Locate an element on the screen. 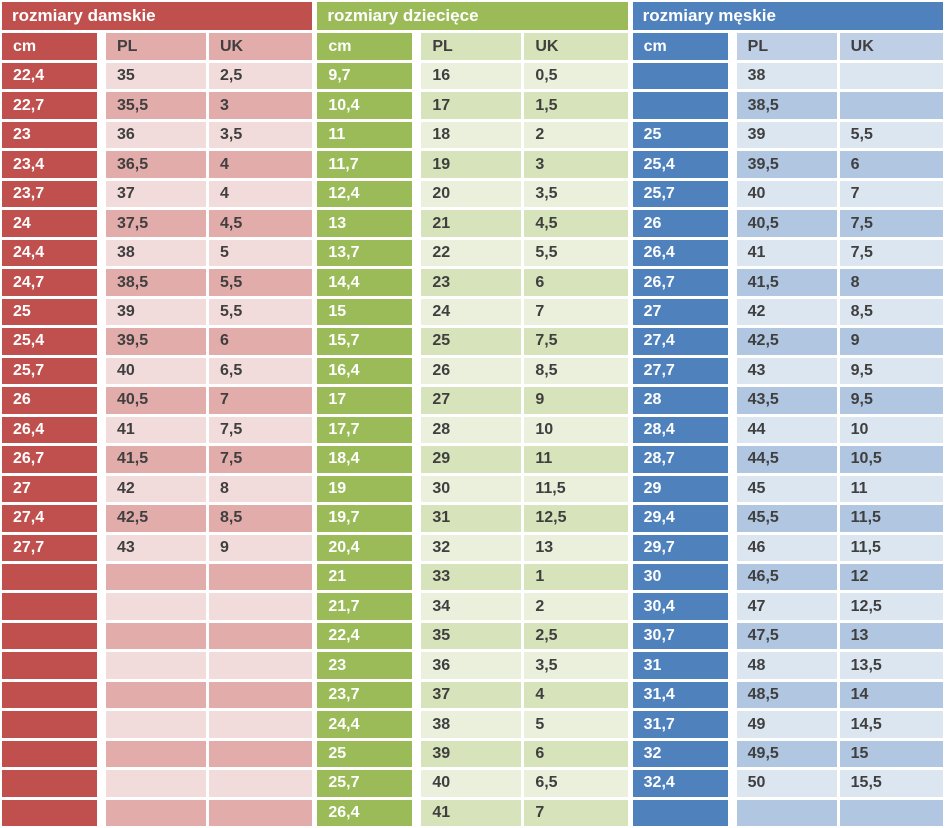 This screenshot has height=828, width=945. cell-cm: 20,4 is located at coordinates (365, 547).